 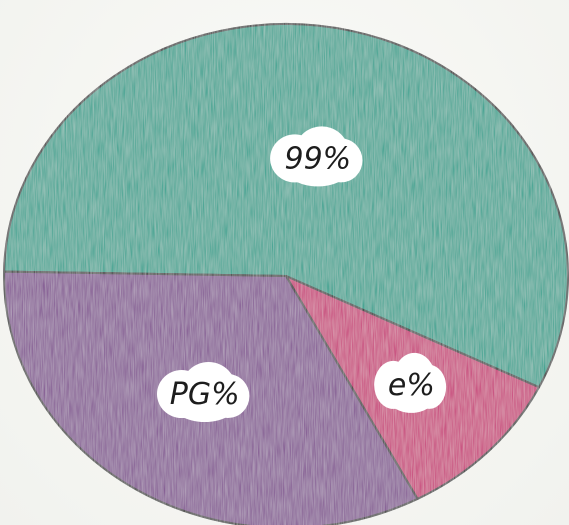 What do you see at coordinates (411, 385) in the screenshot?
I see `slice-label: e%` at bounding box center [411, 385].